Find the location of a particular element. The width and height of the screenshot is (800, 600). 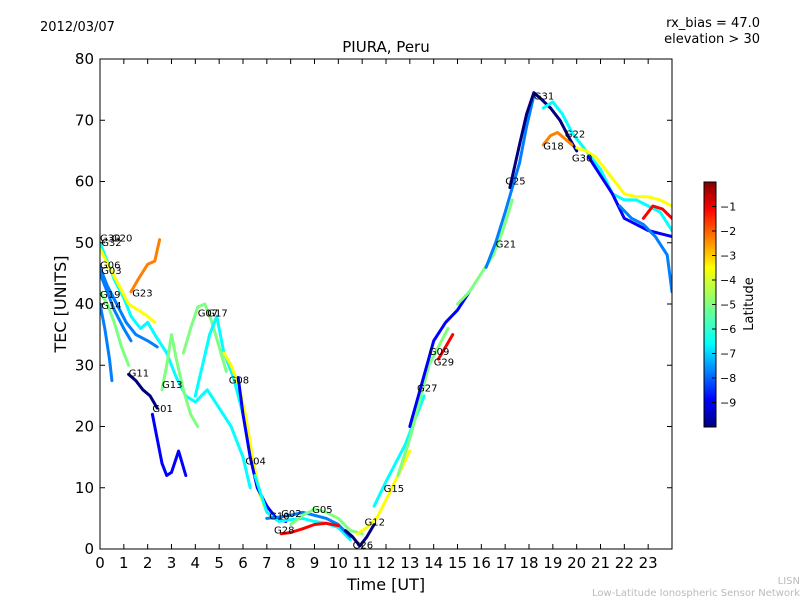

satellite-label-11: G13 is located at coordinates (172, 385).